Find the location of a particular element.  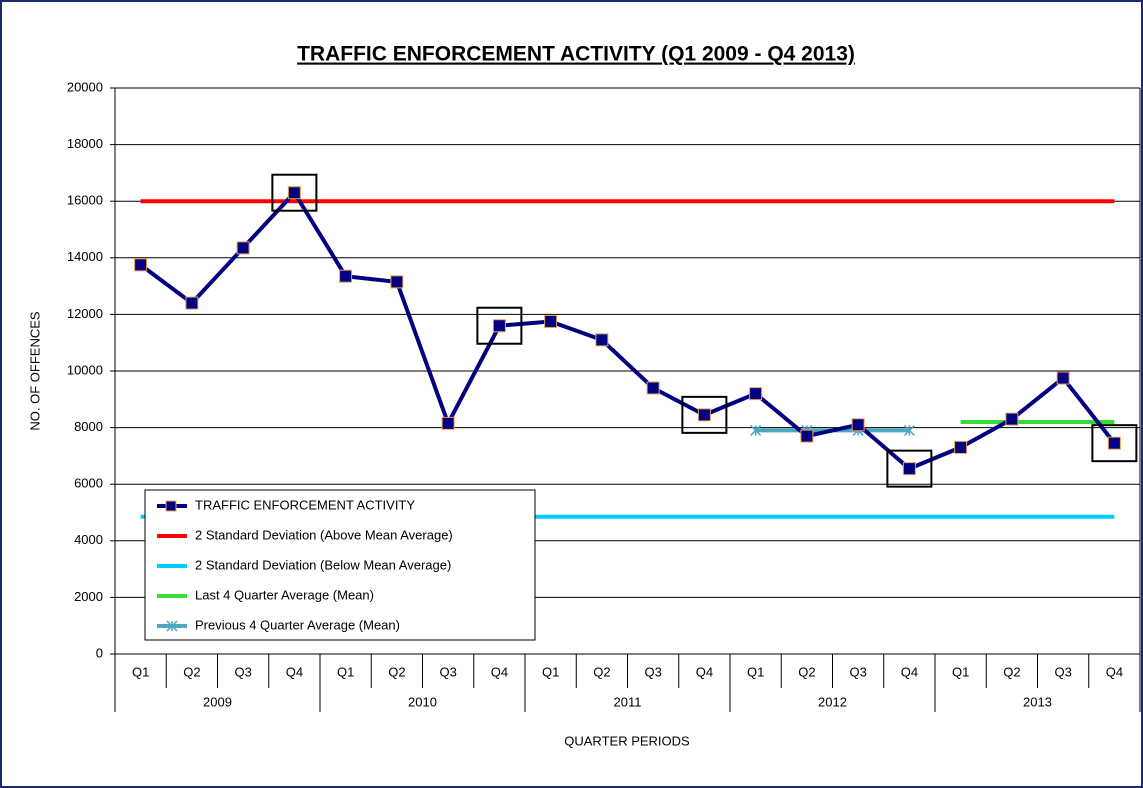

year-label: 2010 is located at coordinates (422, 701).